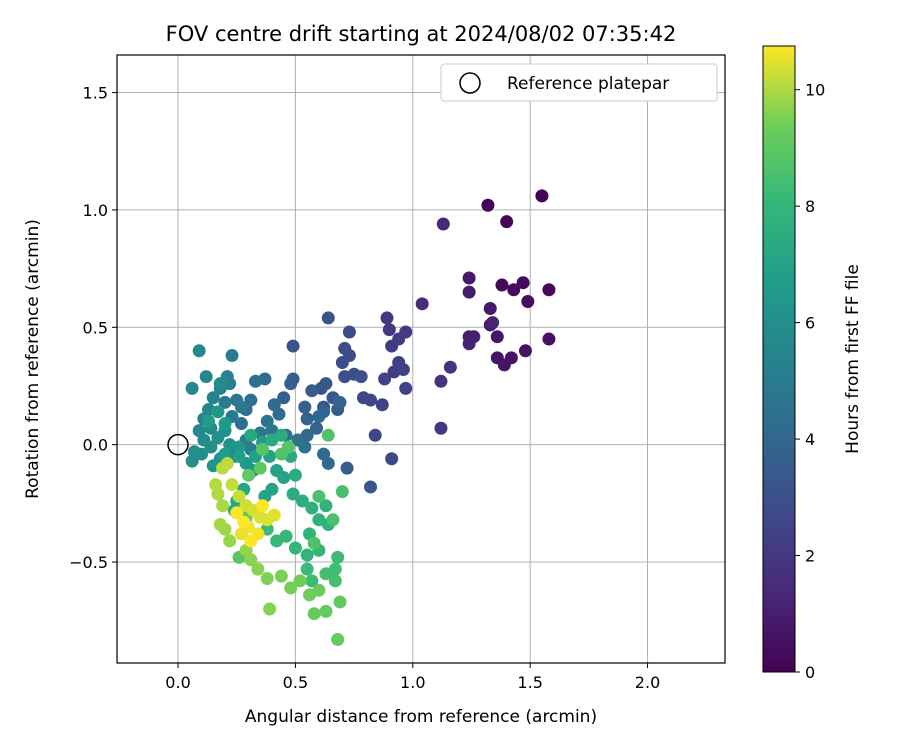  What do you see at coordinates (95, 445) in the screenshot?
I see `y-tick-label: 0.0` at bounding box center [95, 445].